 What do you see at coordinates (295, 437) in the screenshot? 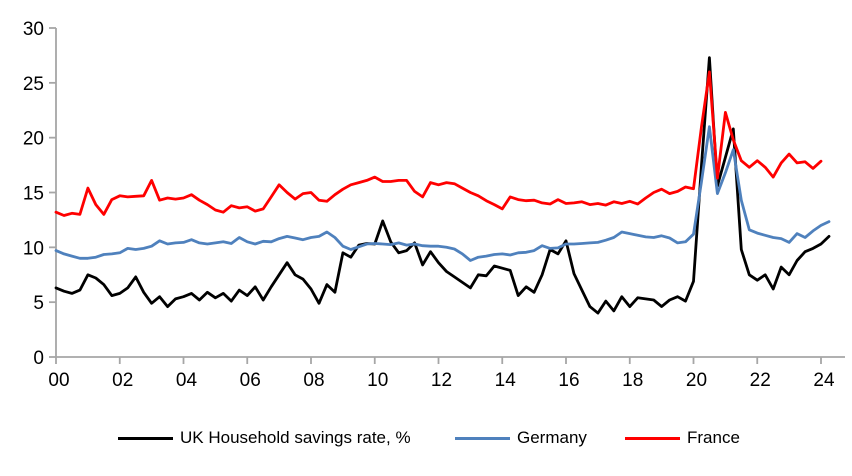
I see `legend-label-uk: UK Household savings rate, %` at bounding box center [295, 437].